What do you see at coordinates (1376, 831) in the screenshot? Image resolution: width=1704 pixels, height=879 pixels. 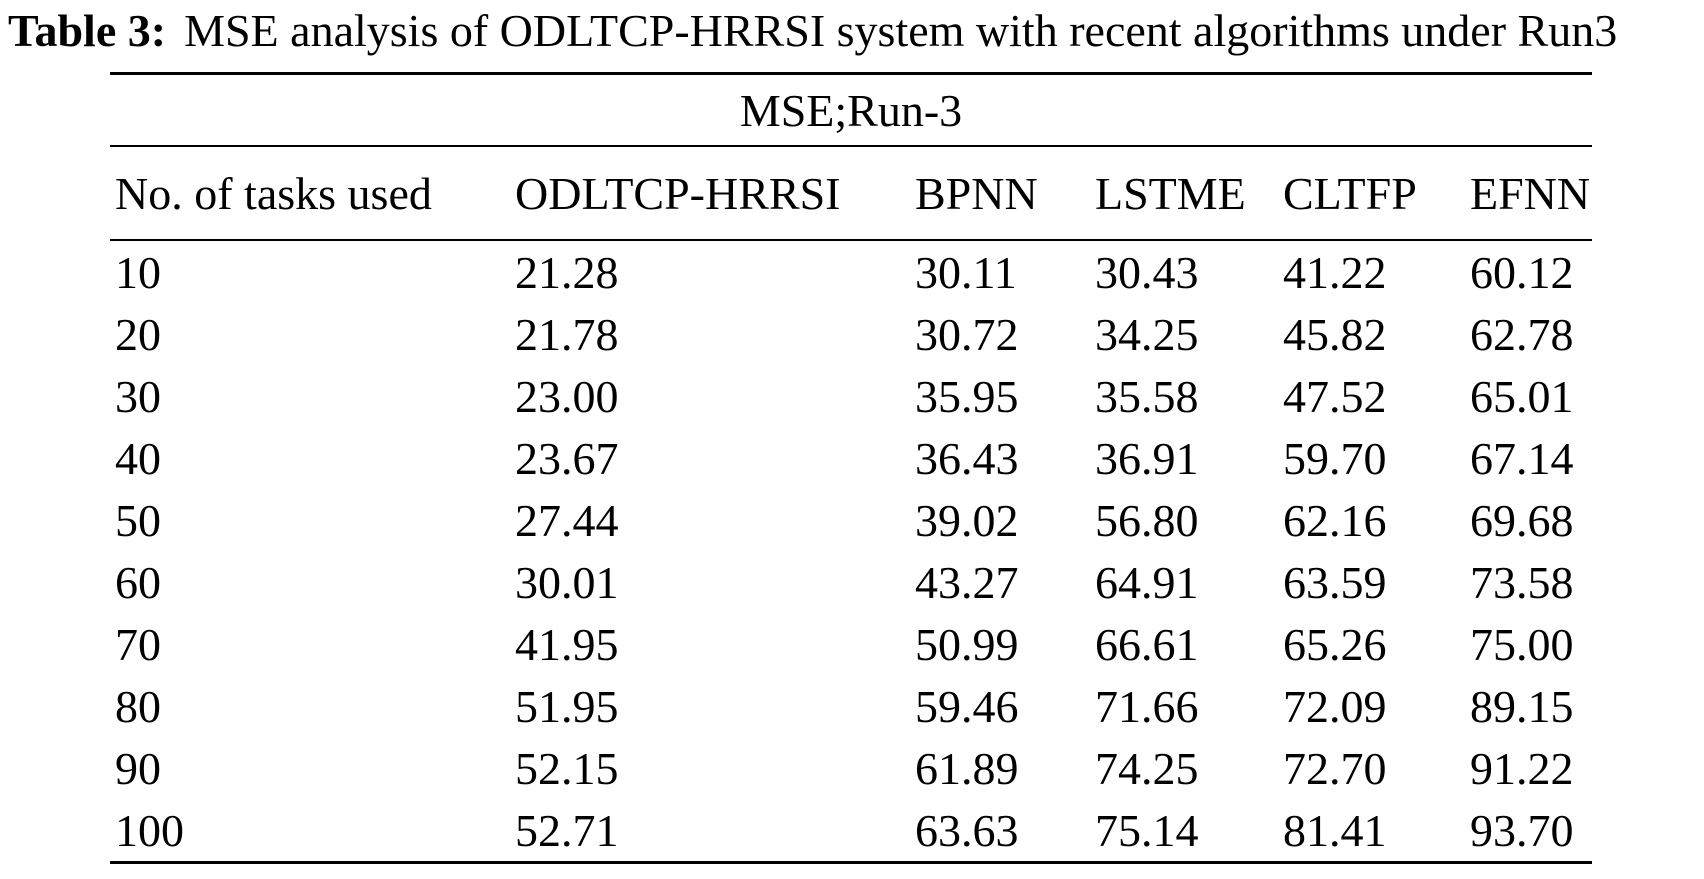 I see `value-cell: 81.41` at bounding box center [1376, 831].